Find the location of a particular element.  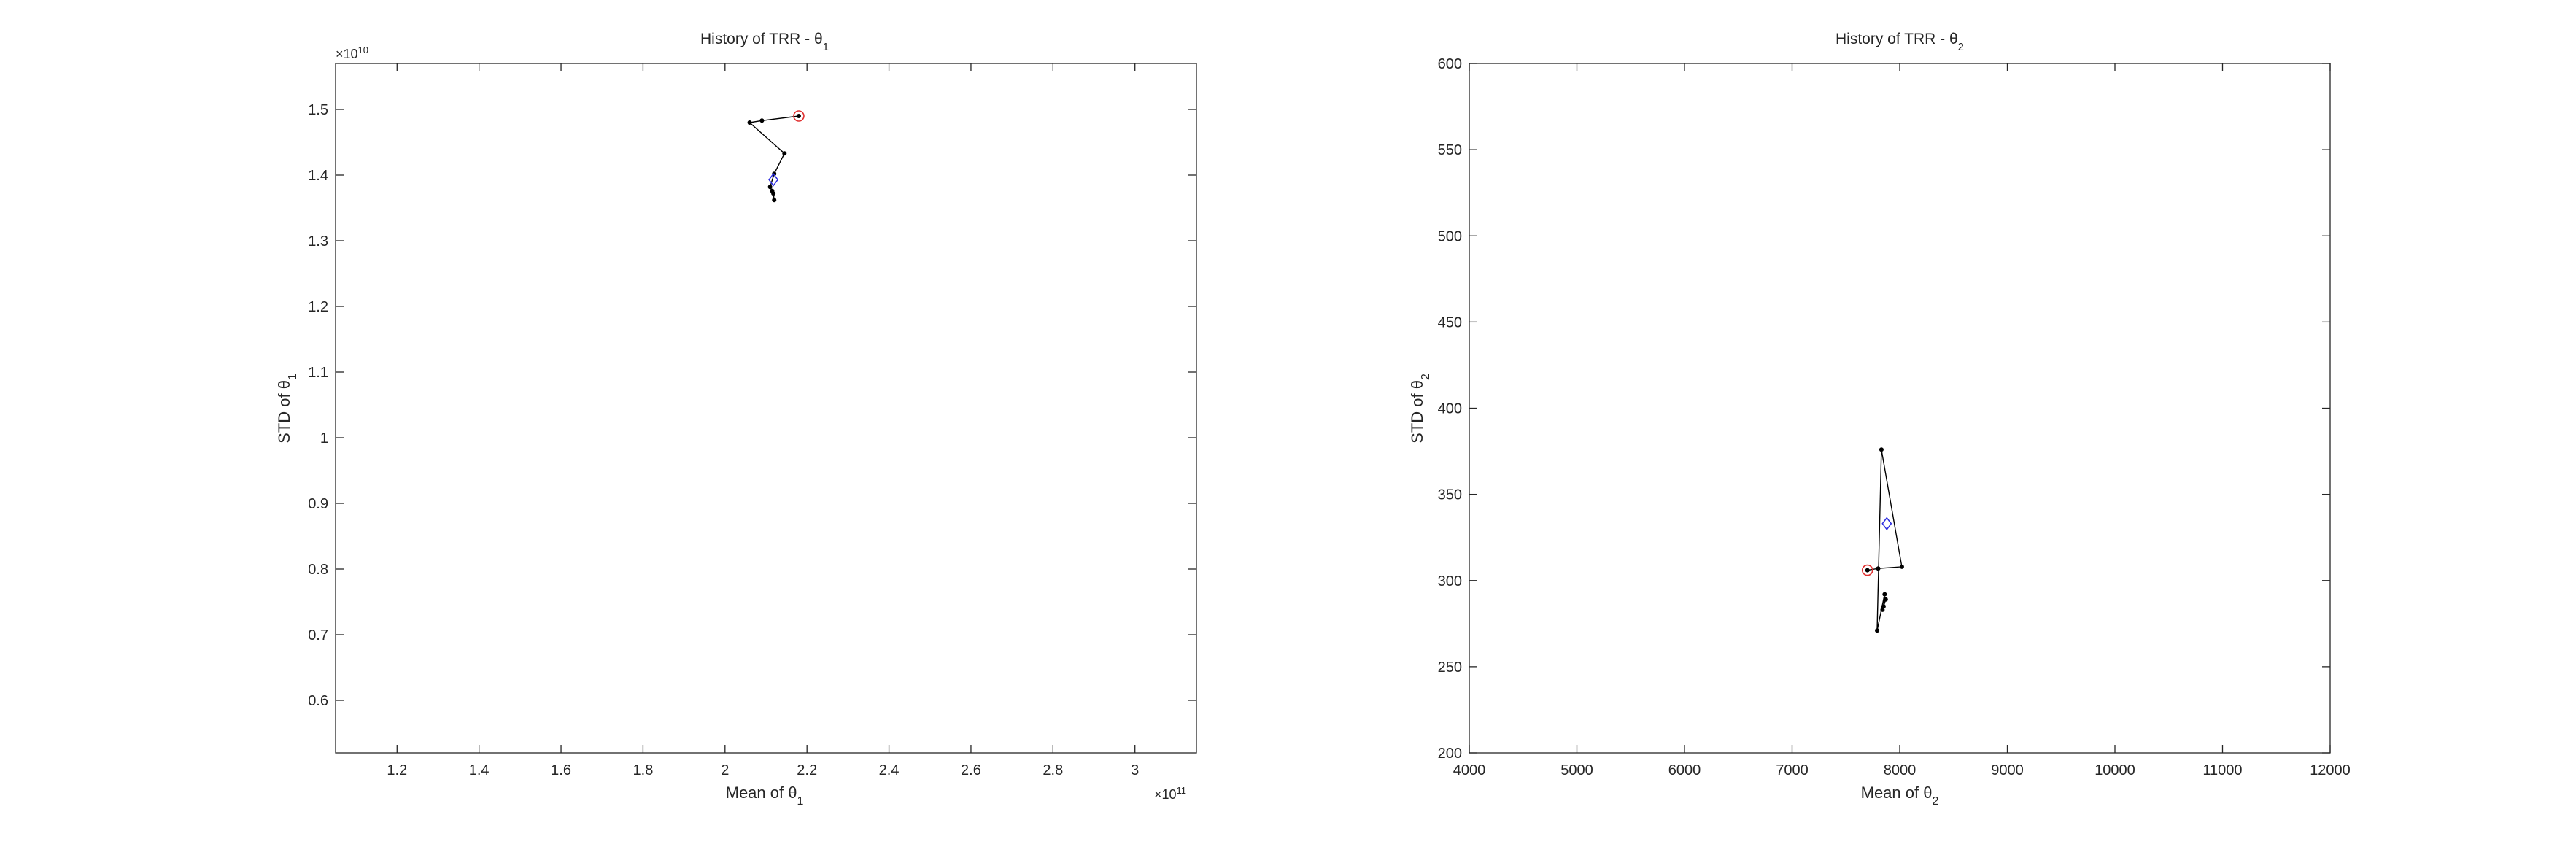

y-tick-label: 1.4 is located at coordinates (318, 176).